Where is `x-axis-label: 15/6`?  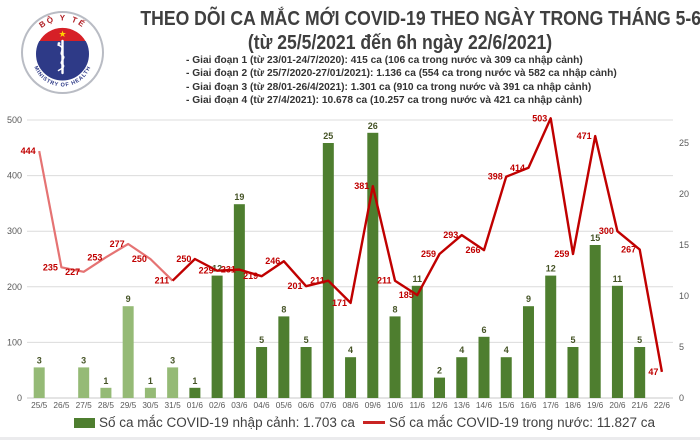
x-axis-label: 15/6 is located at coordinates (506, 405).